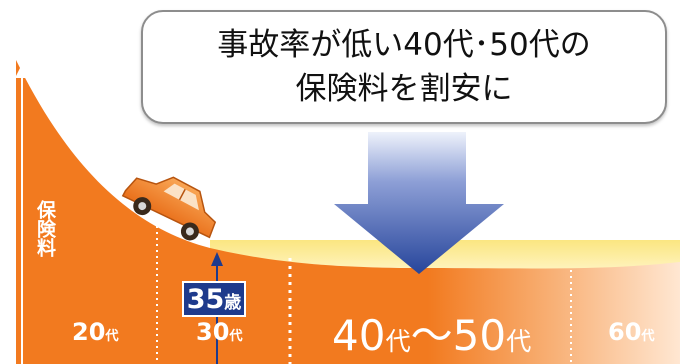 The width and height of the screenshot is (680, 364). Describe the element at coordinates (359, 335) in the screenshot. I see `decade-40-number: 40` at that location.